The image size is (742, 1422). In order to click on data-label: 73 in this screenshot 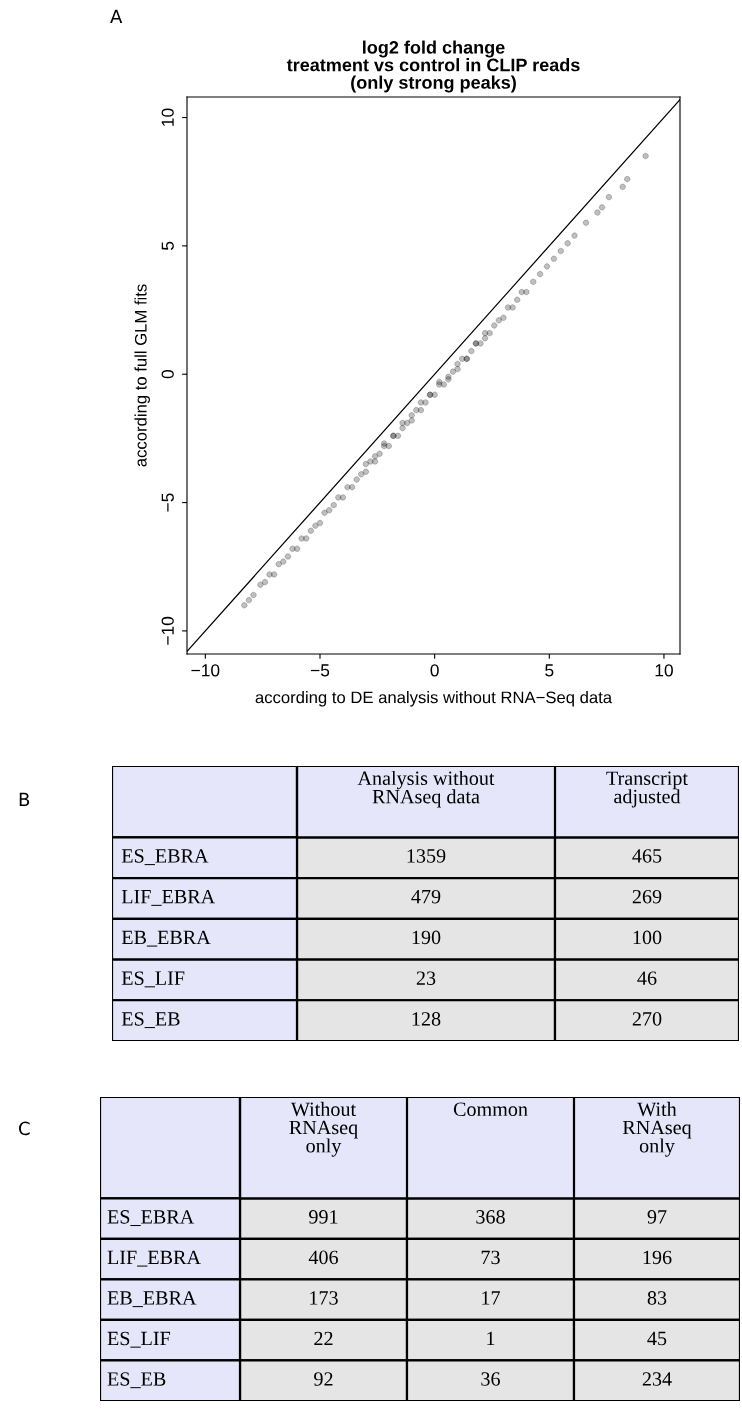, I will do `click(490, 1257)`.